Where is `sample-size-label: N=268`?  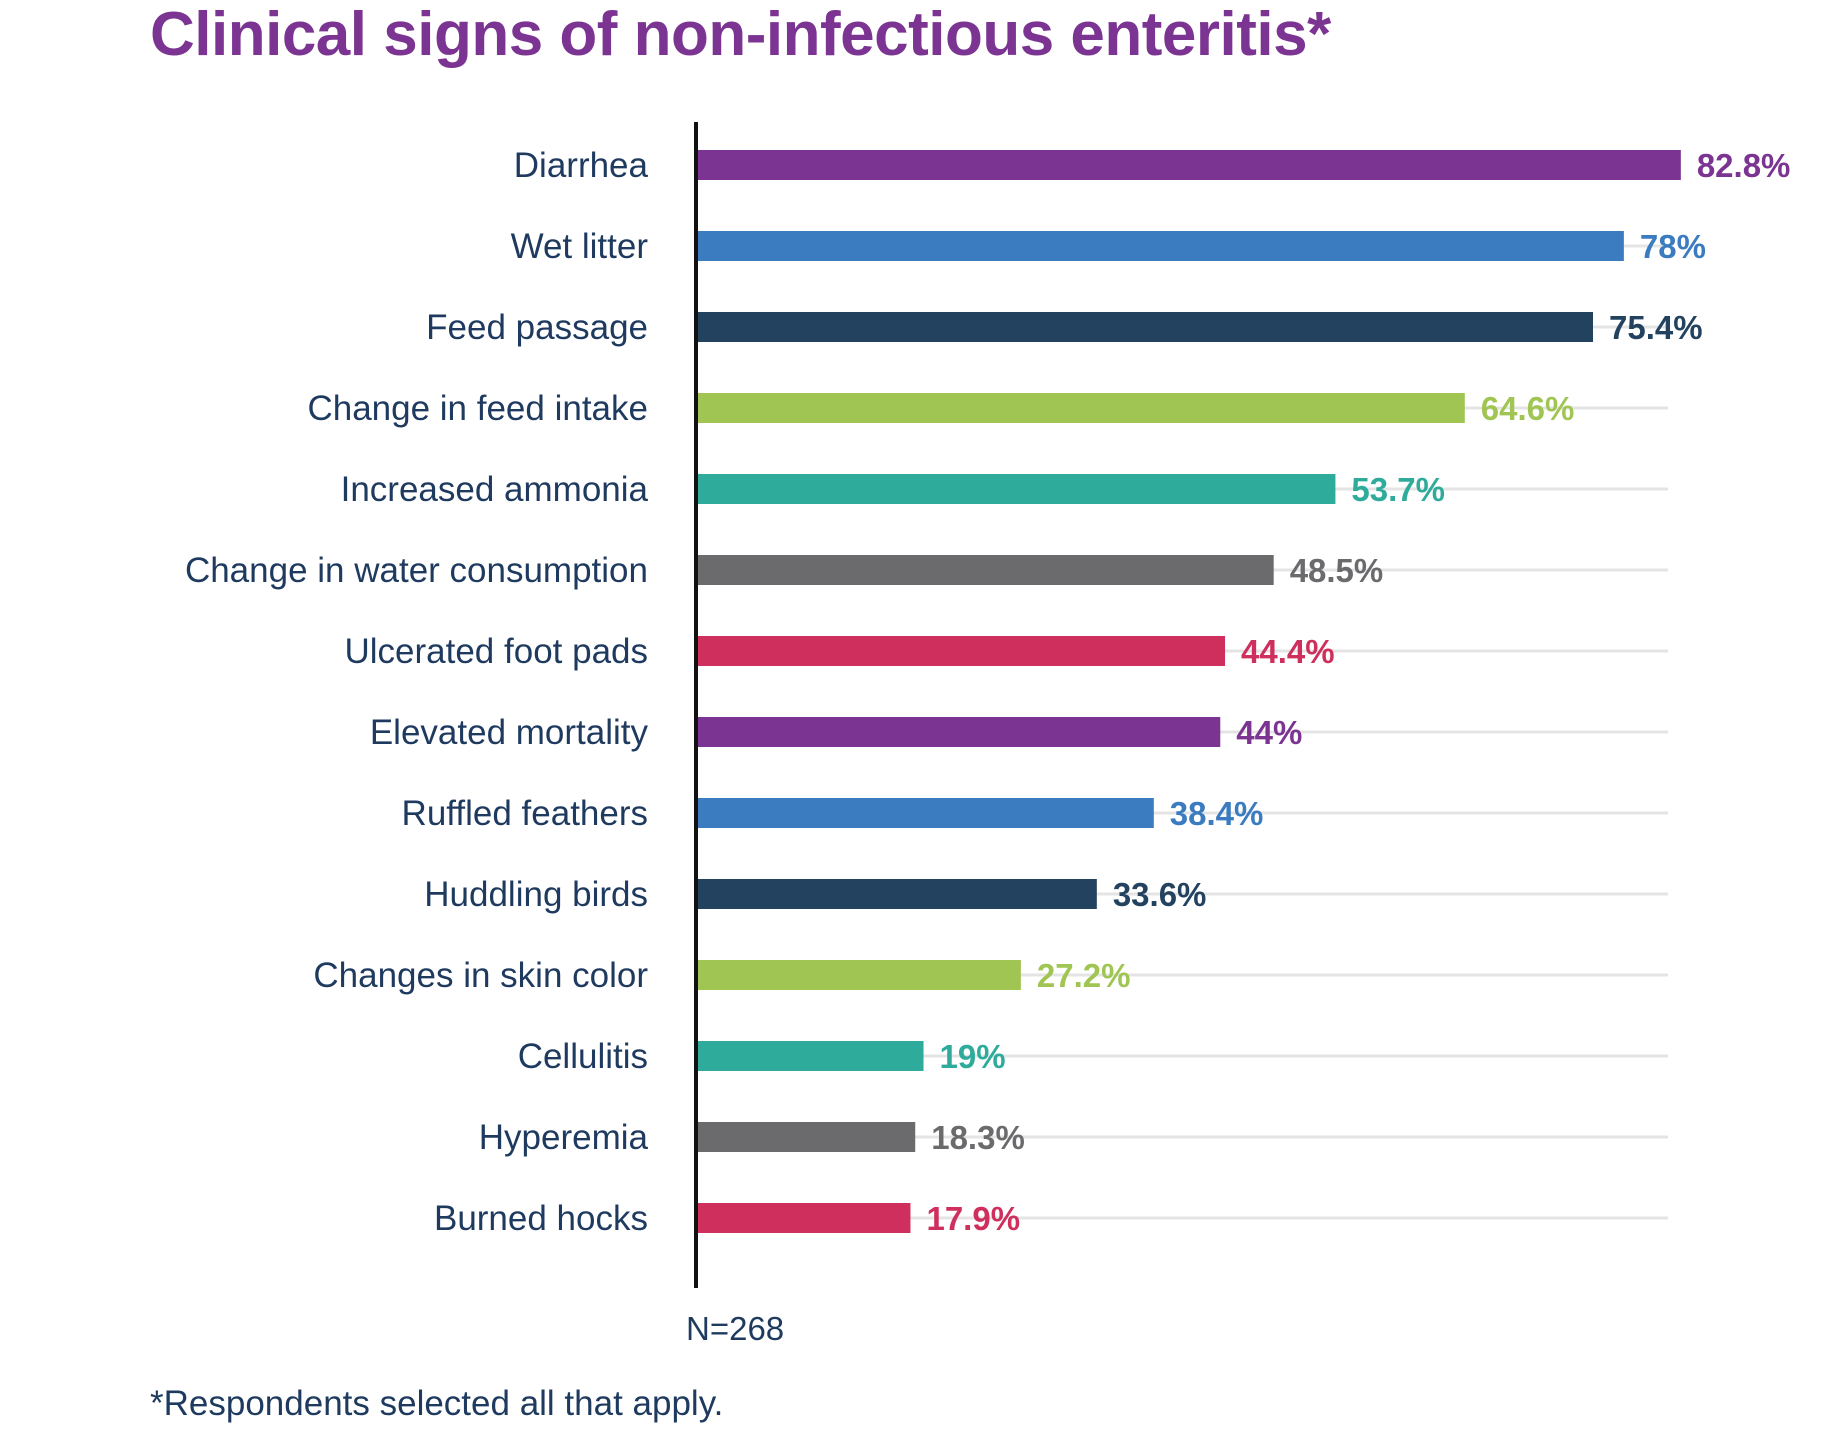
sample-size-label: N=268 is located at coordinates (735, 1328).